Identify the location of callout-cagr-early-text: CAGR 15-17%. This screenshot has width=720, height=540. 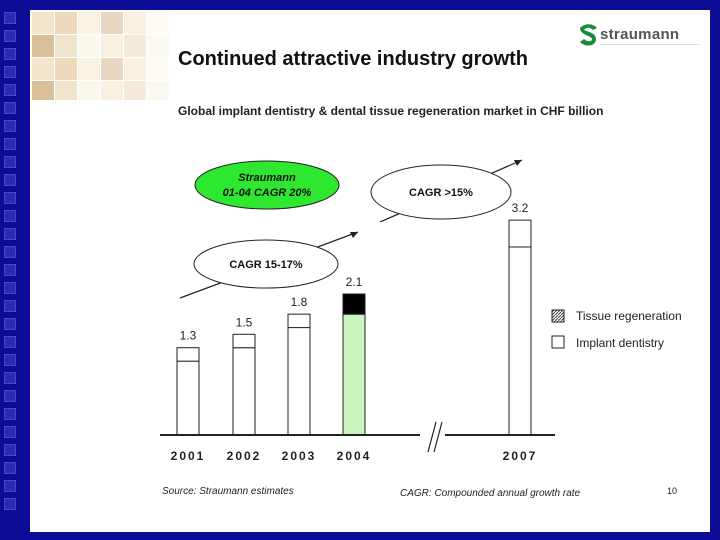
(266, 265).